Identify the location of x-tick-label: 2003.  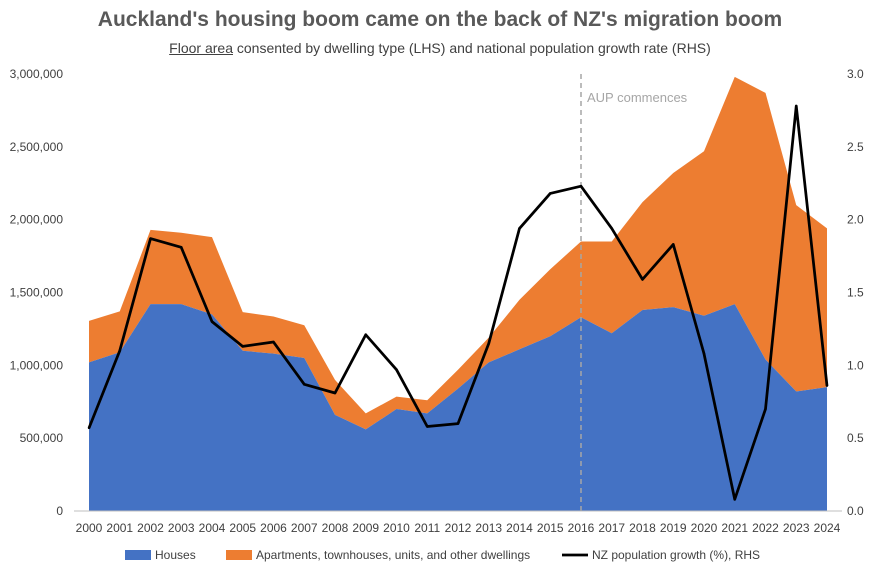
(181, 528).